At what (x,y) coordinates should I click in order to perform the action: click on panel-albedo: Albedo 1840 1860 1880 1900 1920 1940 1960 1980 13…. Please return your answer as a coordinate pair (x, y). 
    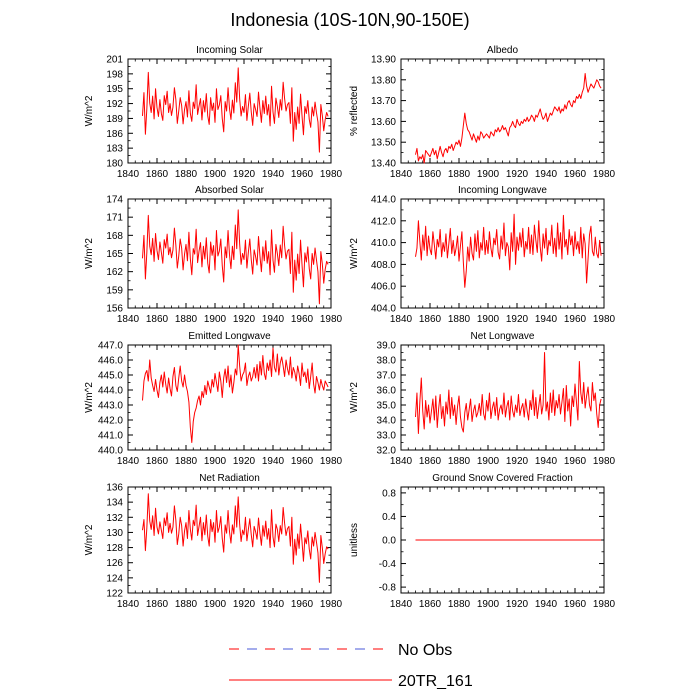
    Looking at the image, I should click on (482, 112).